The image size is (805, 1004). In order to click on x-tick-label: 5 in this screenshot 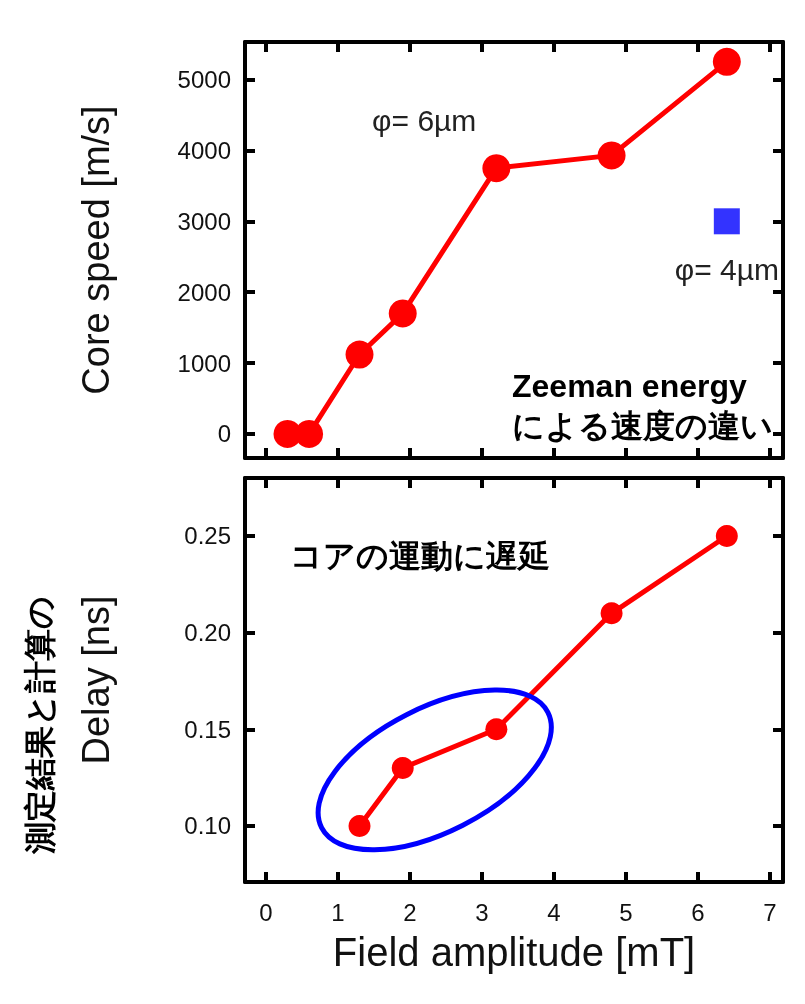, I will do `click(626, 912)`.